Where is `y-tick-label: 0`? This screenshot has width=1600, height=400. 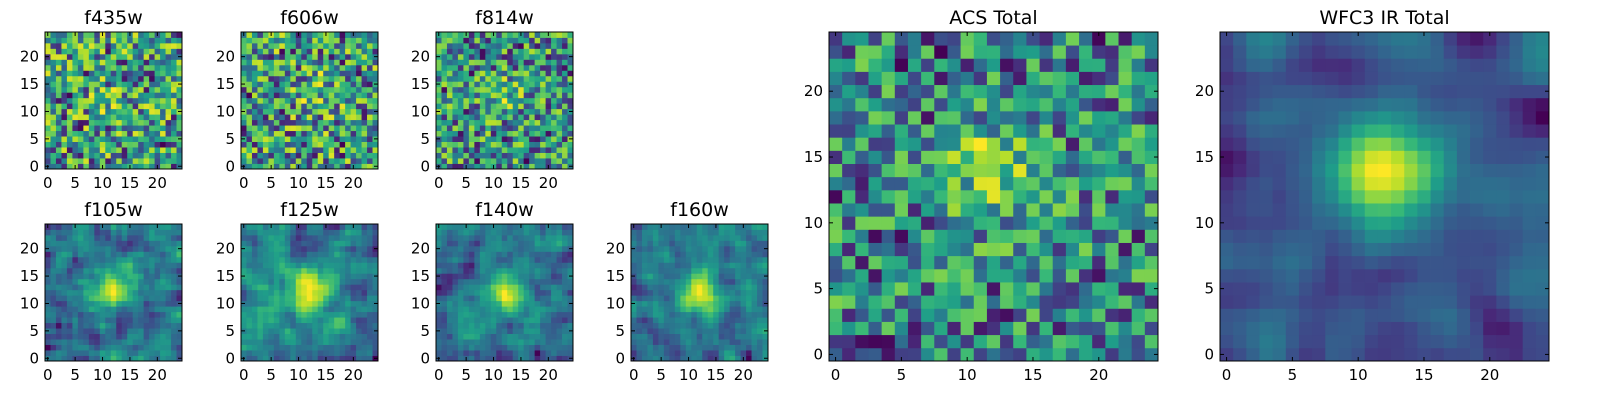
y-tick-label: 0 is located at coordinates (230, 166).